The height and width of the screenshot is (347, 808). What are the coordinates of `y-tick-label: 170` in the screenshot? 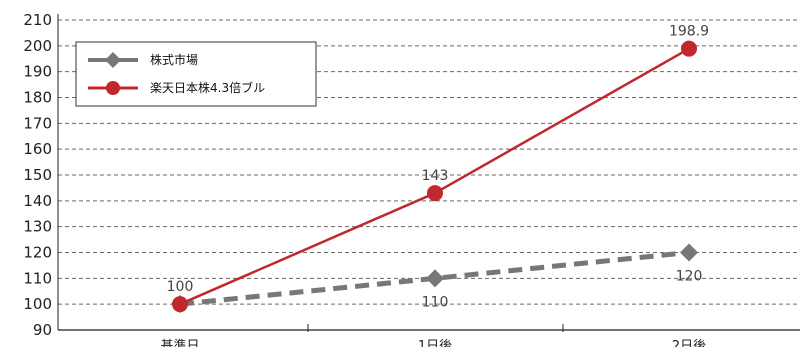 It's located at (37, 123).